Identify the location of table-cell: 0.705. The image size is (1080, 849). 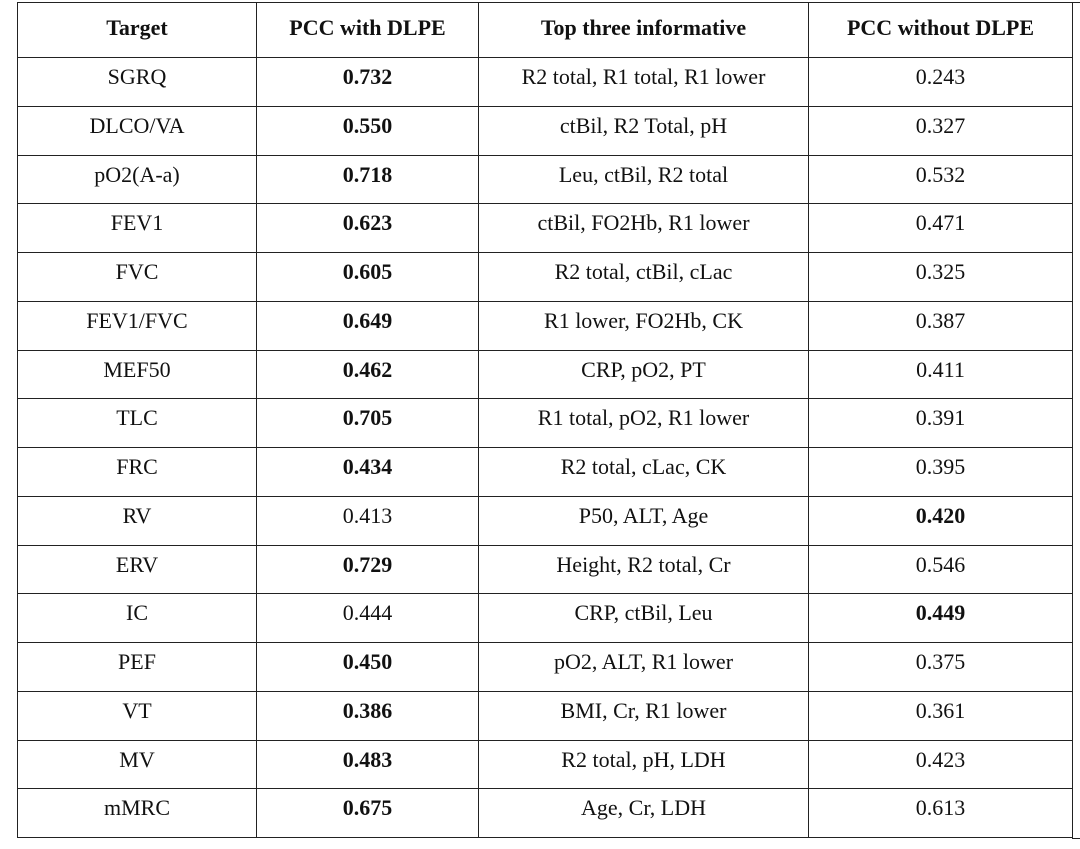
(367, 423).